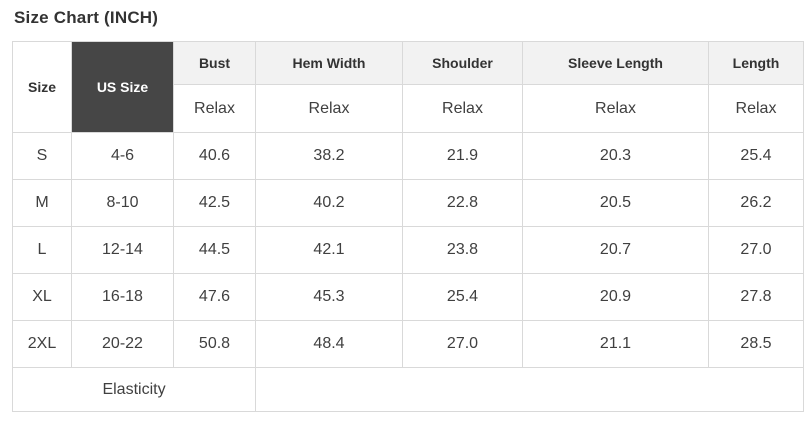 This screenshot has height=427, width=811. What do you see at coordinates (122, 203) in the screenshot?
I see `us-size-value: 8-10` at bounding box center [122, 203].